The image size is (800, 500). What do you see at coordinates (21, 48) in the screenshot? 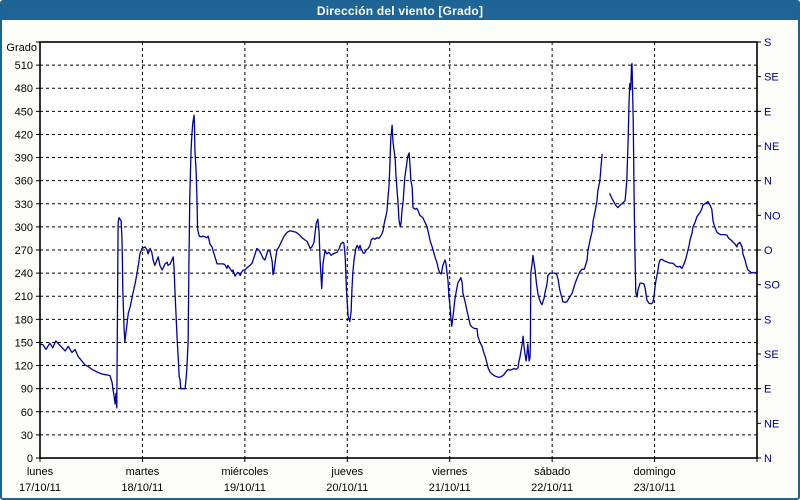
I see `y-axis-title: Grado` at bounding box center [21, 48].